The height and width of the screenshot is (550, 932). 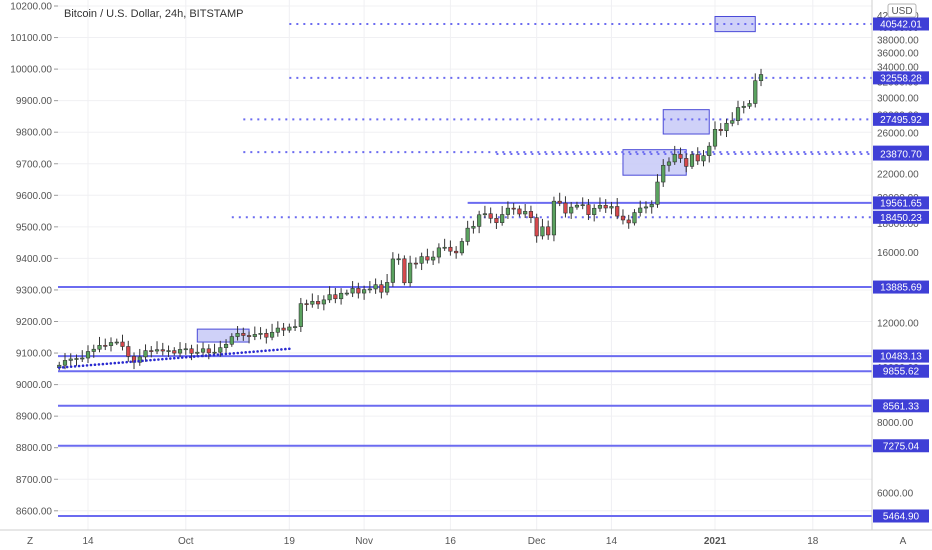 I want to click on price-label: 19561.65, so click(x=901, y=203).